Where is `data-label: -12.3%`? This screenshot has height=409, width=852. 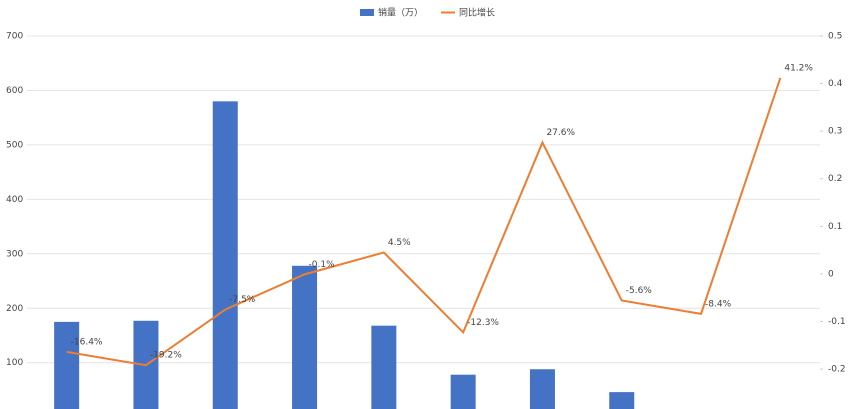 data-label: -12.3% is located at coordinates (483, 323).